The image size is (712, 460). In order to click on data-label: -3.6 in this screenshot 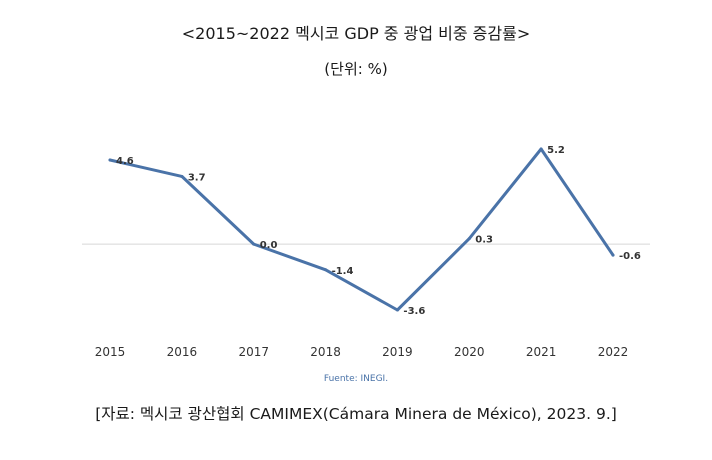, I will do `click(414, 311)`.